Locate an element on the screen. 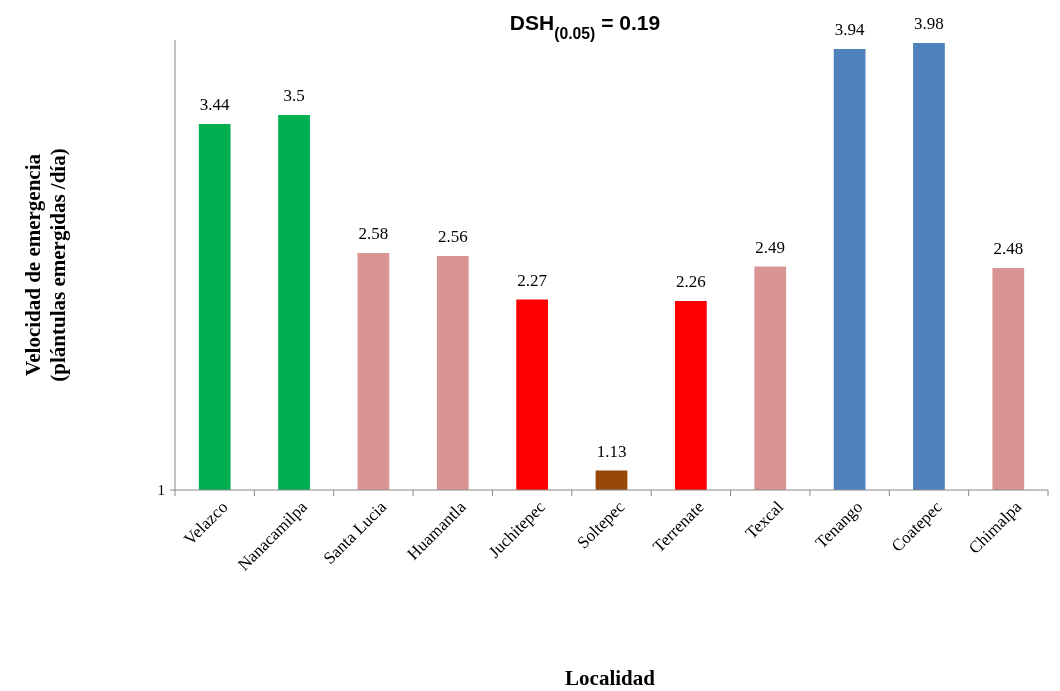  data-label: 3.44 is located at coordinates (215, 104).